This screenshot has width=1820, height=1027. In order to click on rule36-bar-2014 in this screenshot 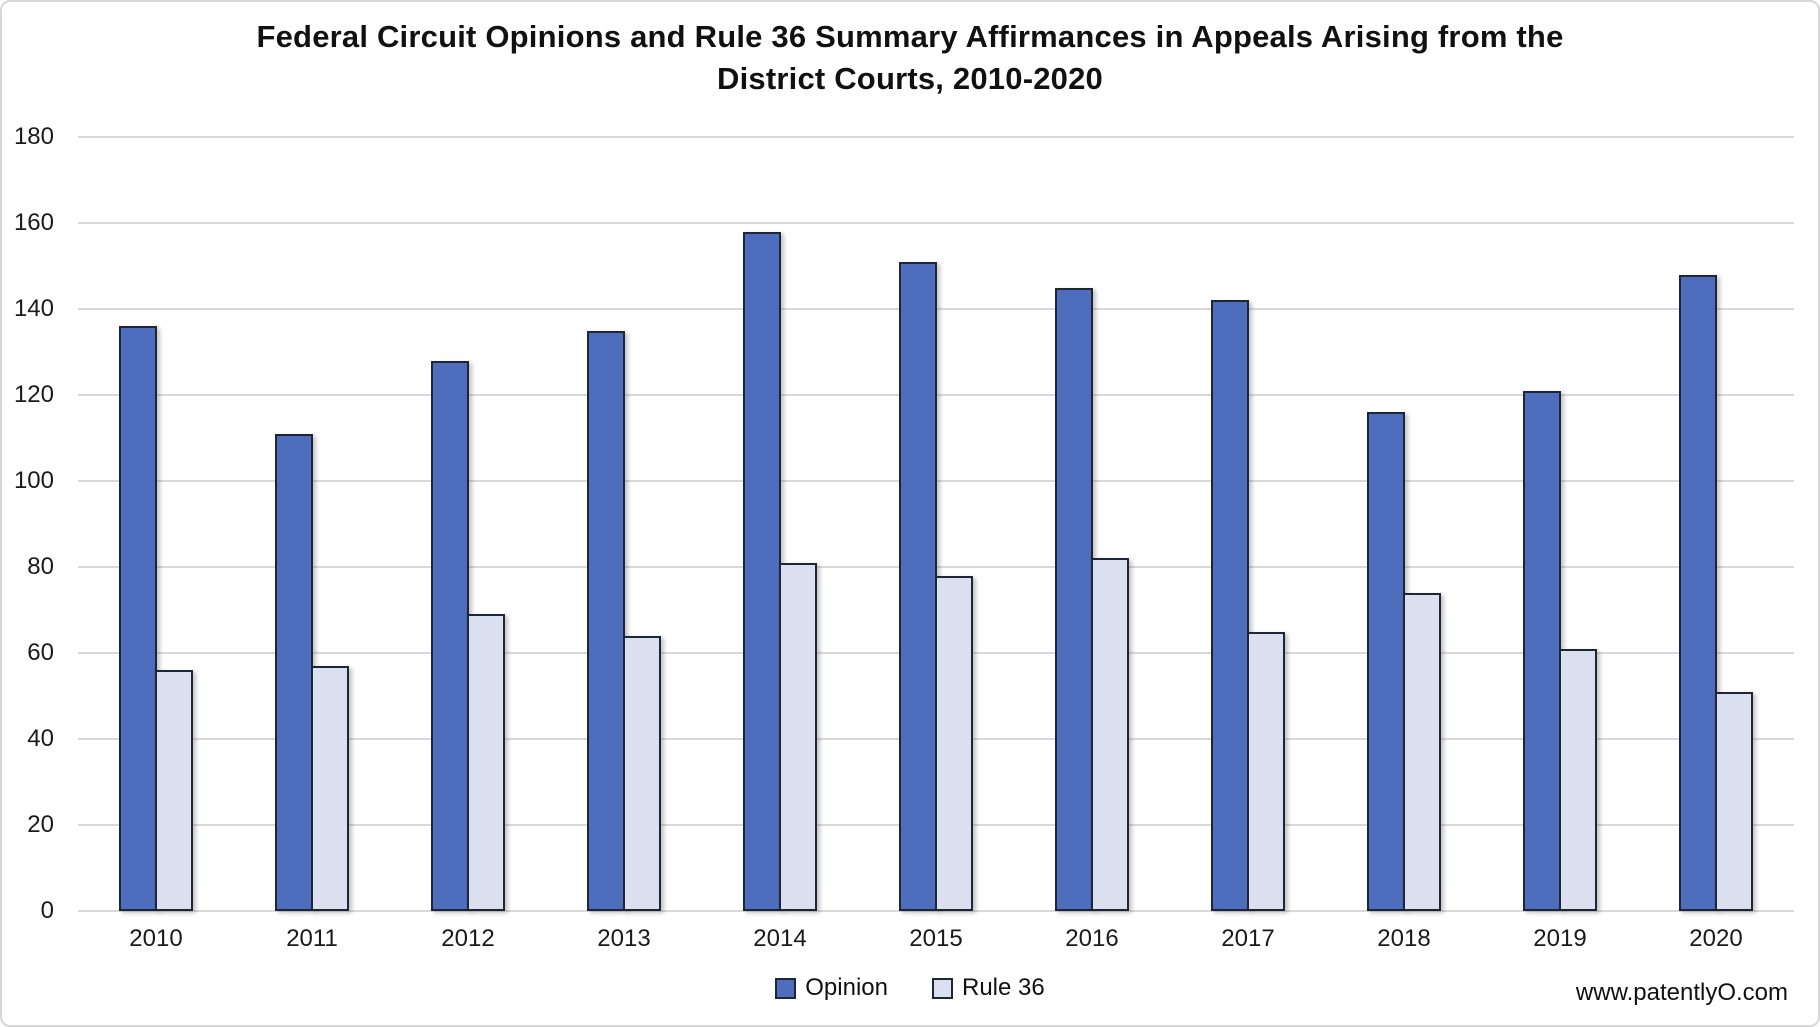, I will do `click(797, 736)`.